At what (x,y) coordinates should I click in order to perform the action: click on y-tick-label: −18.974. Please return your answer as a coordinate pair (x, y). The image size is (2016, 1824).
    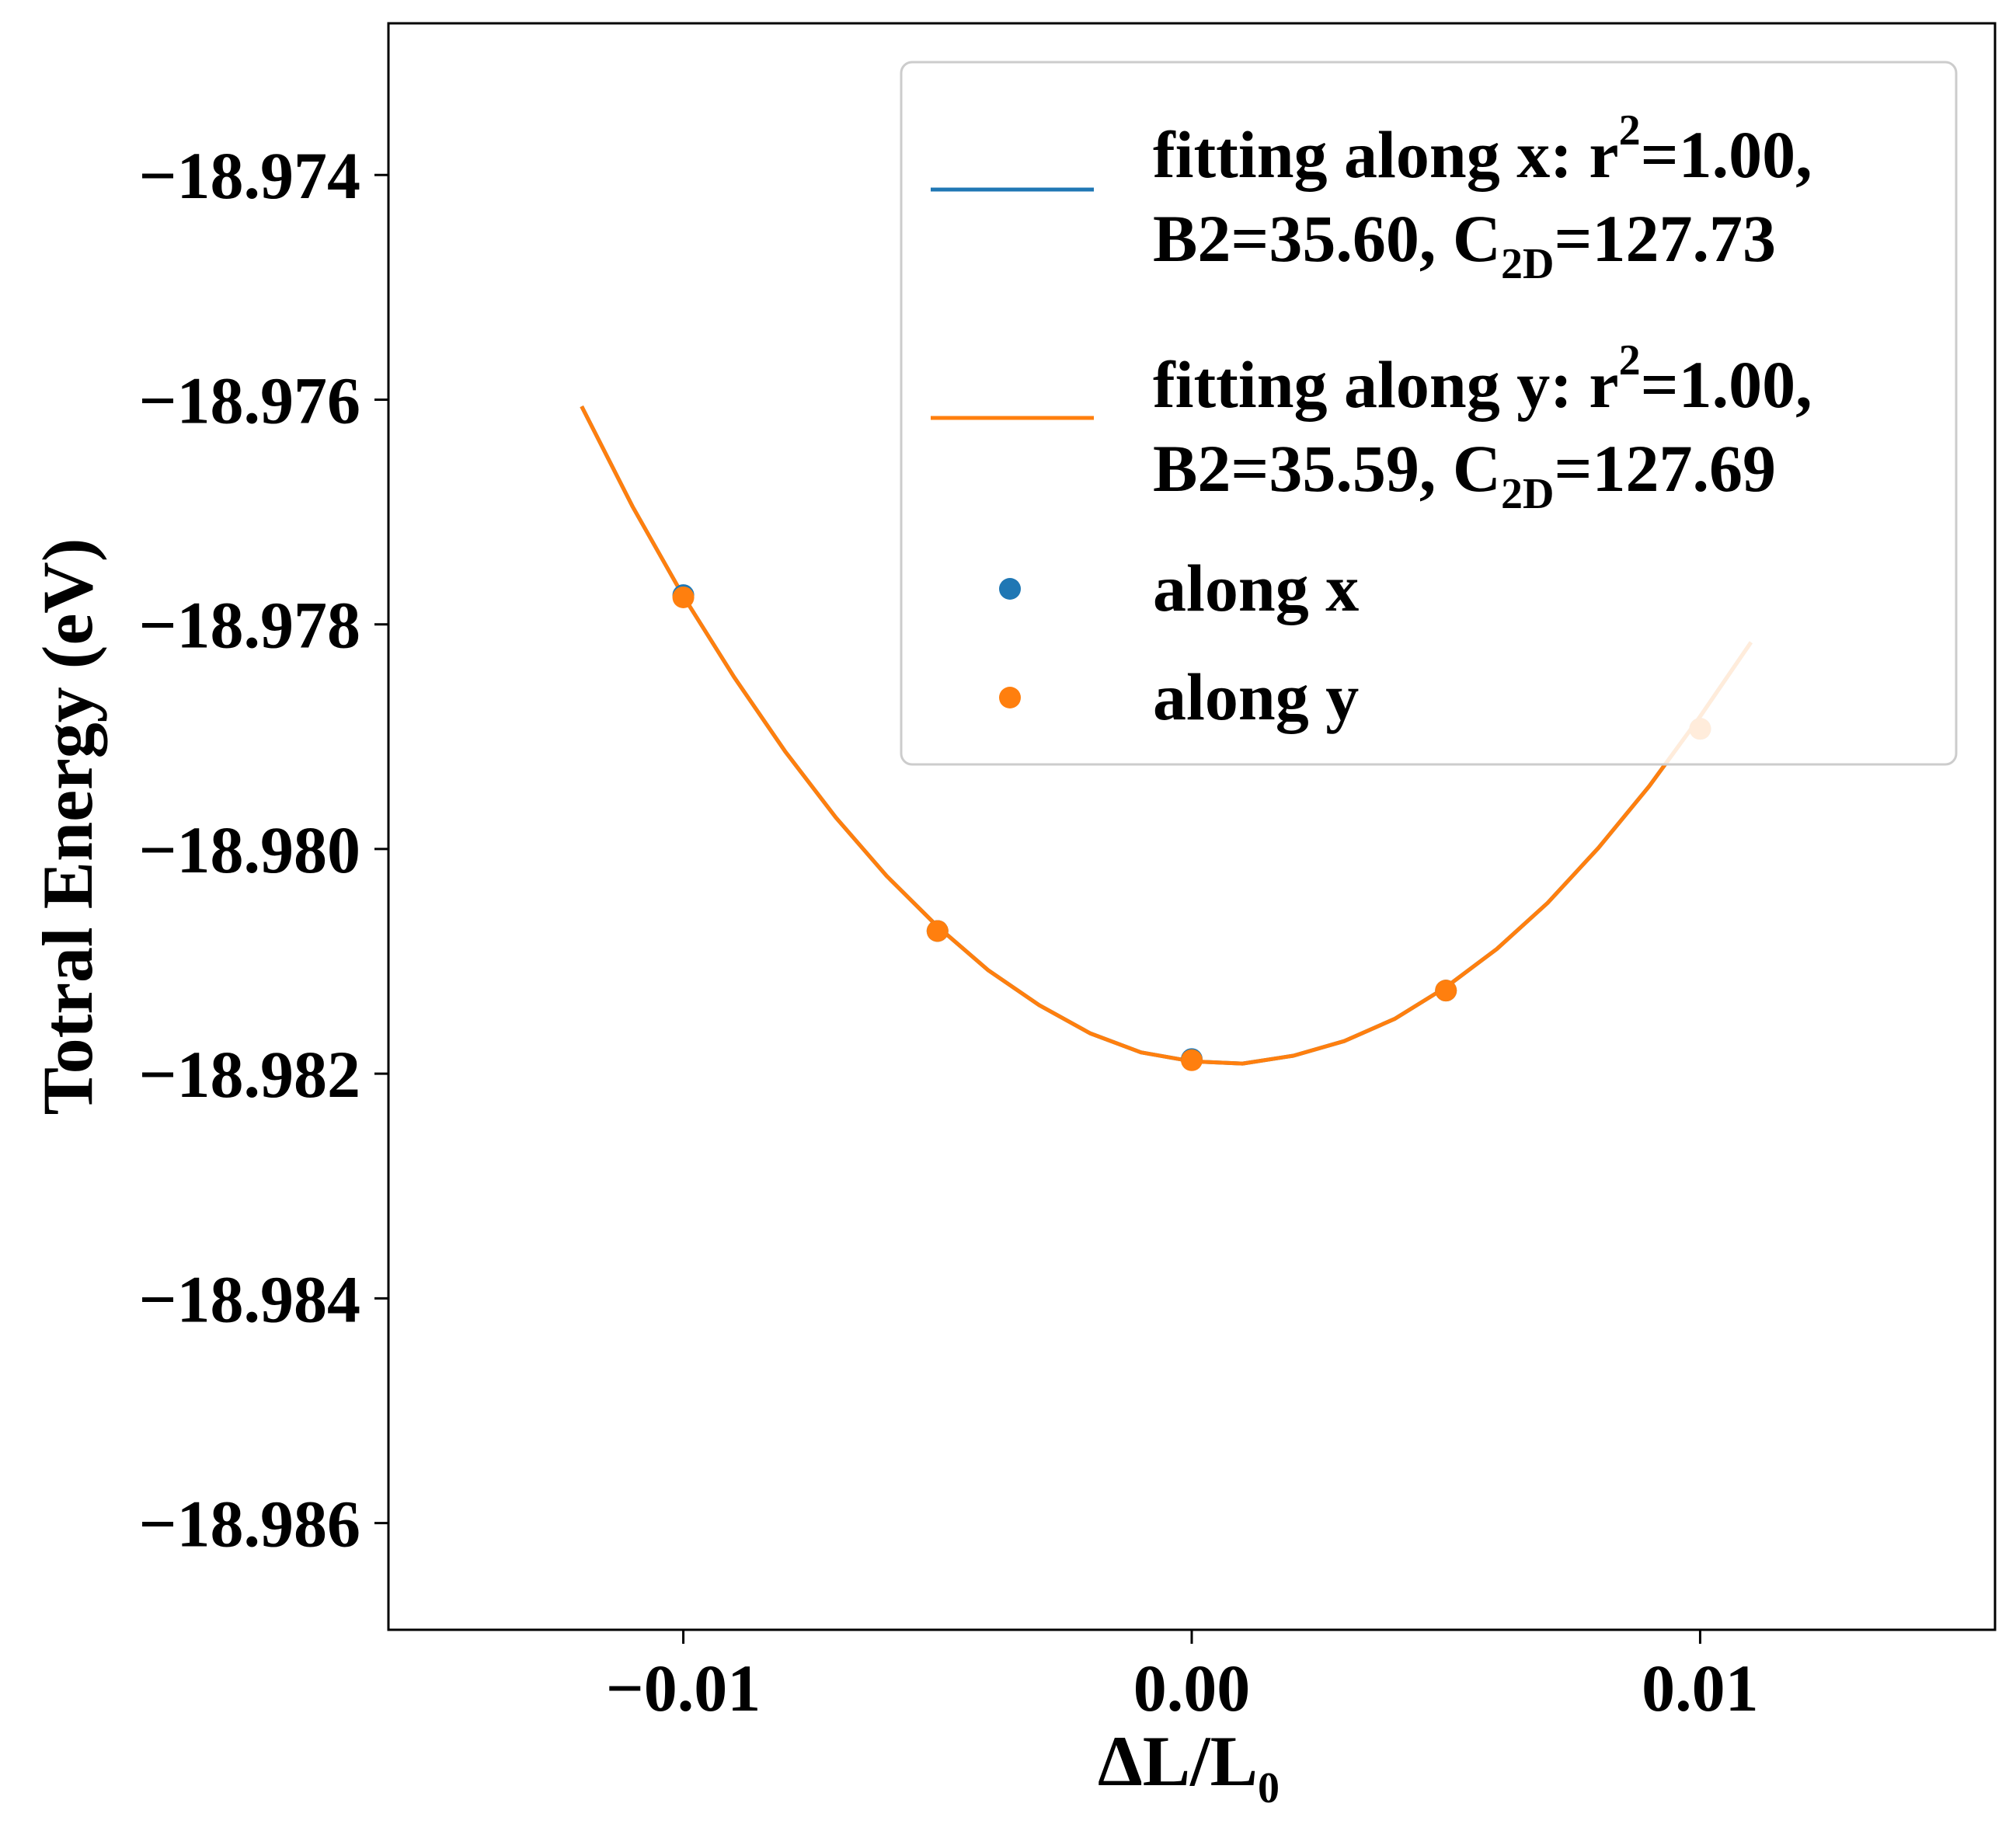
    Looking at the image, I should click on (249, 175).